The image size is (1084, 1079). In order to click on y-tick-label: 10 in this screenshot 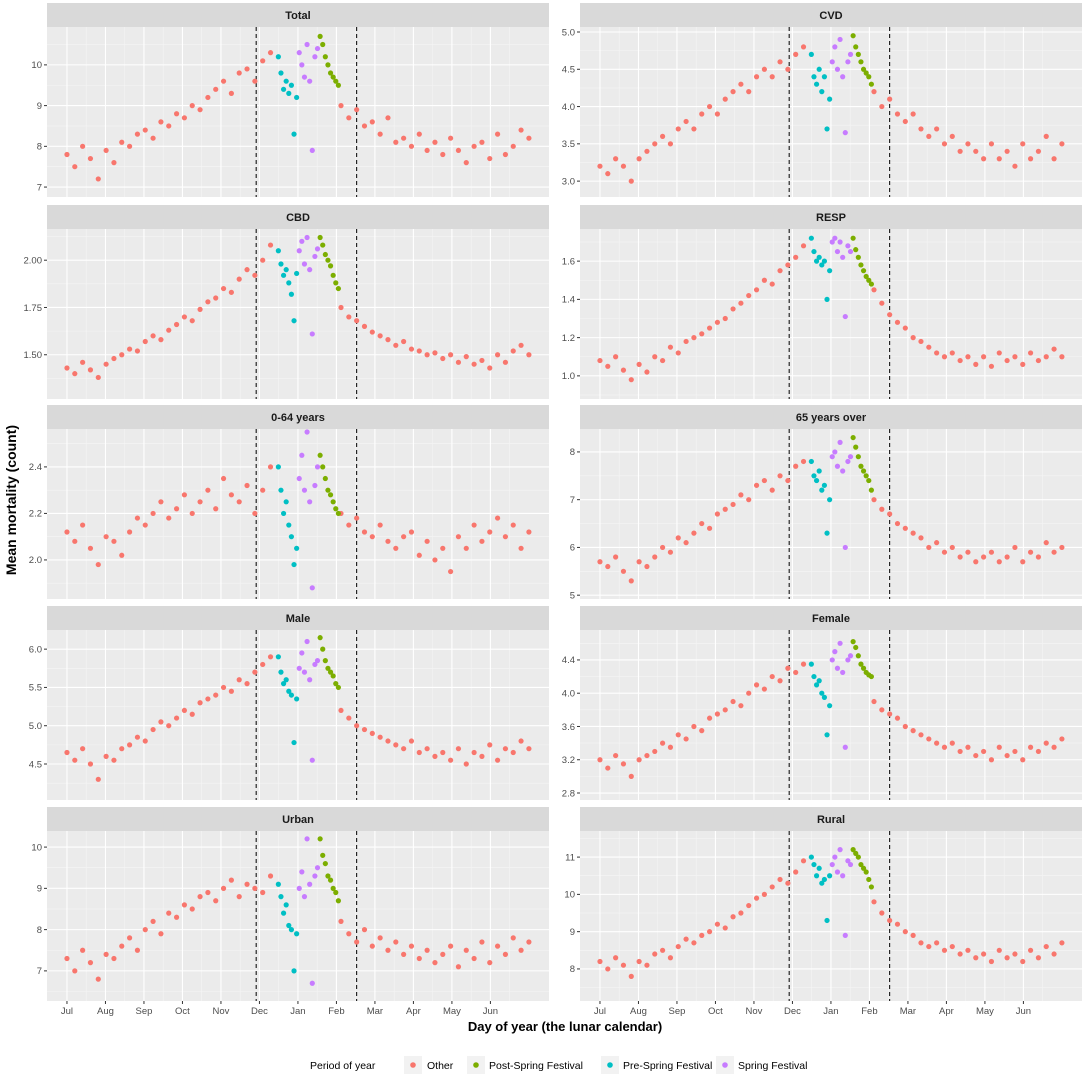, I will do `click(36, 847)`.